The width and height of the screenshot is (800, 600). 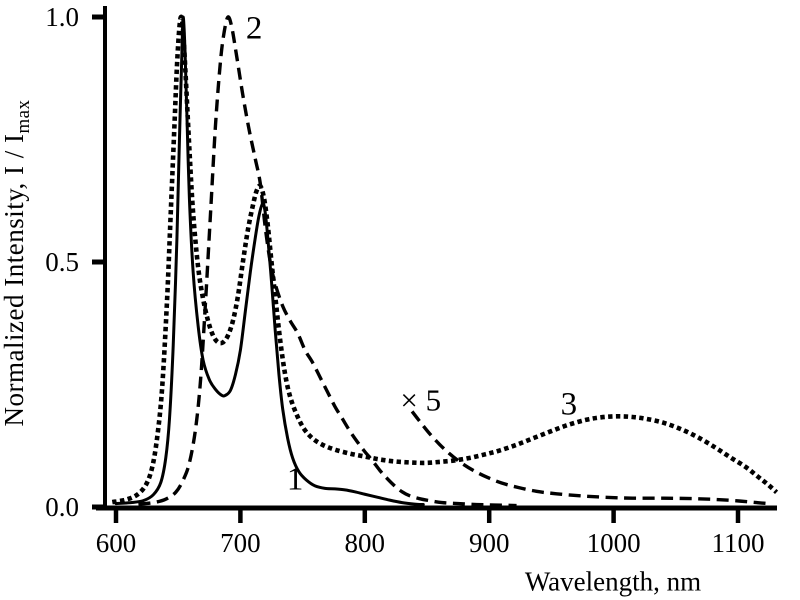 What do you see at coordinates (62, 17) in the screenshot?
I see `y-tick-label: 1.0` at bounding box center [62, 17].